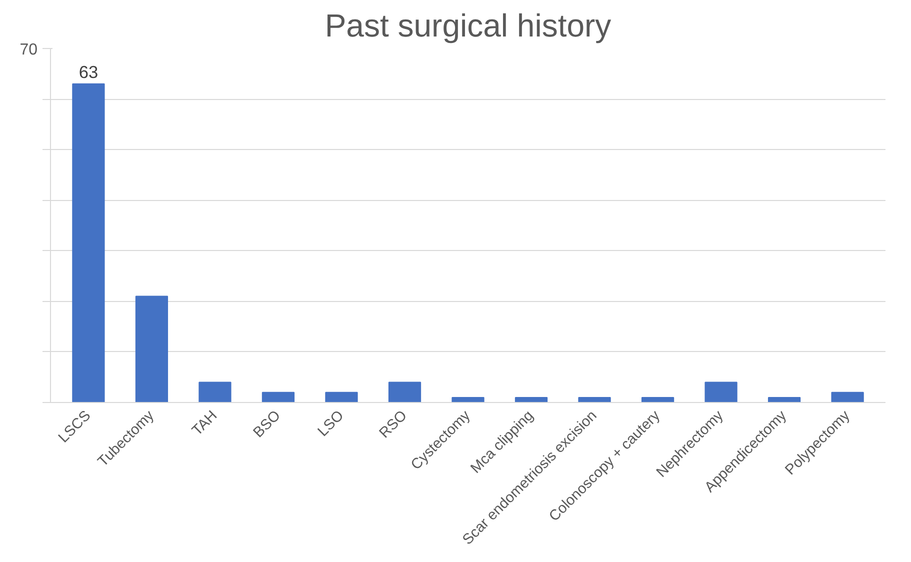 The image size is (911, 562). Describe the element at coordinates (29, 50) in the screenshot. I see `y-tick-label: 70` at that location.